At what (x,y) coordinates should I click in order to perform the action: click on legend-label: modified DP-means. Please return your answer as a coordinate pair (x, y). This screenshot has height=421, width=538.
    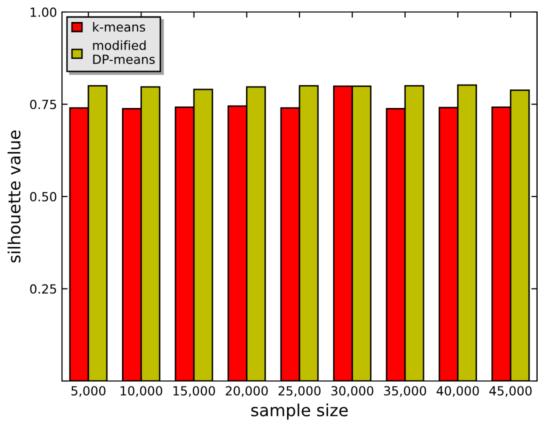
    Looking at the image, I should click on (124, 52).